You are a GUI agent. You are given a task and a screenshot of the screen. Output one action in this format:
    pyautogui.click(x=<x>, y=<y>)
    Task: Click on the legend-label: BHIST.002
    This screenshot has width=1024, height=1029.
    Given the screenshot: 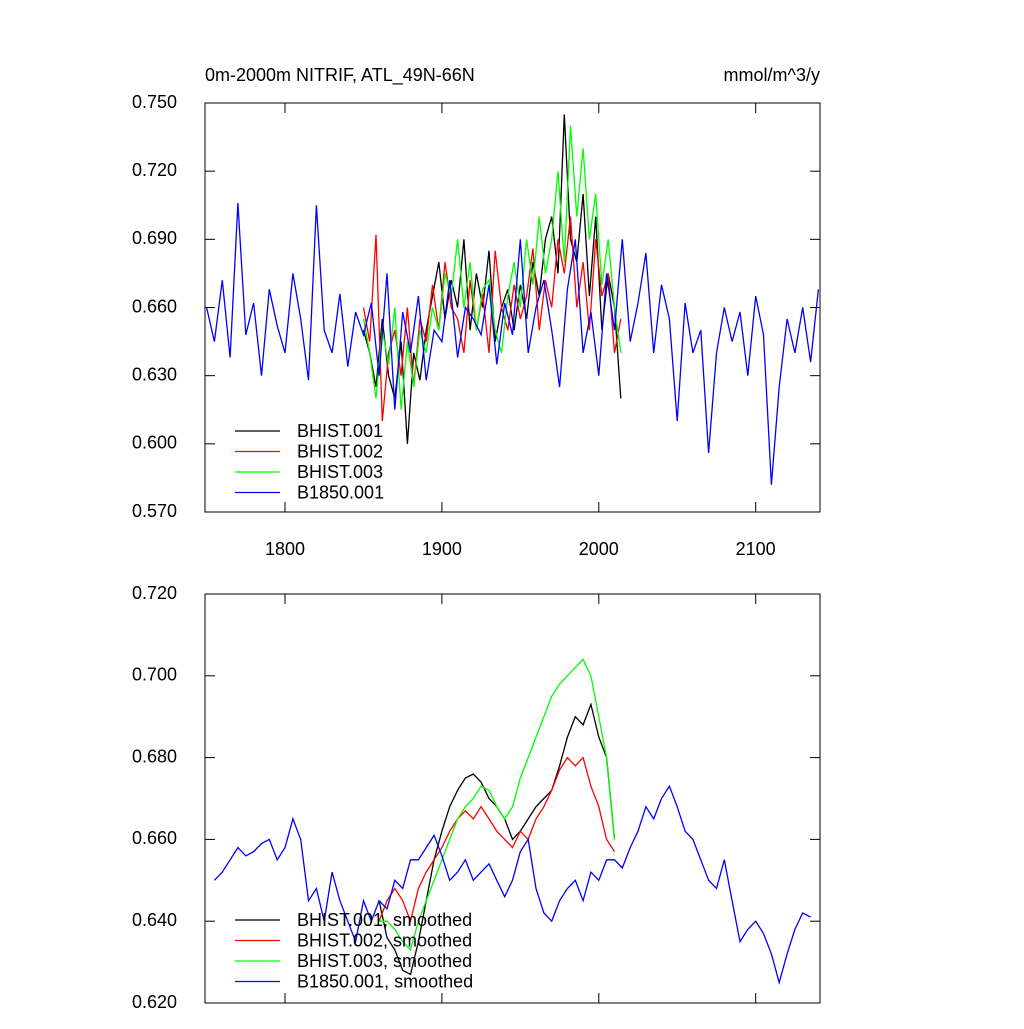 What is the action you would take?
    pyautogui.click(x=340, y=451)
    